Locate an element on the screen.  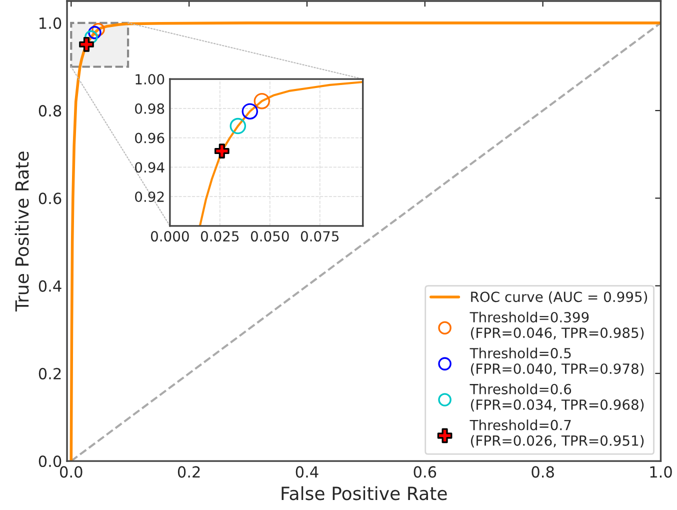
y-tick-label: 0.98 is located at coordinates (149, 108).